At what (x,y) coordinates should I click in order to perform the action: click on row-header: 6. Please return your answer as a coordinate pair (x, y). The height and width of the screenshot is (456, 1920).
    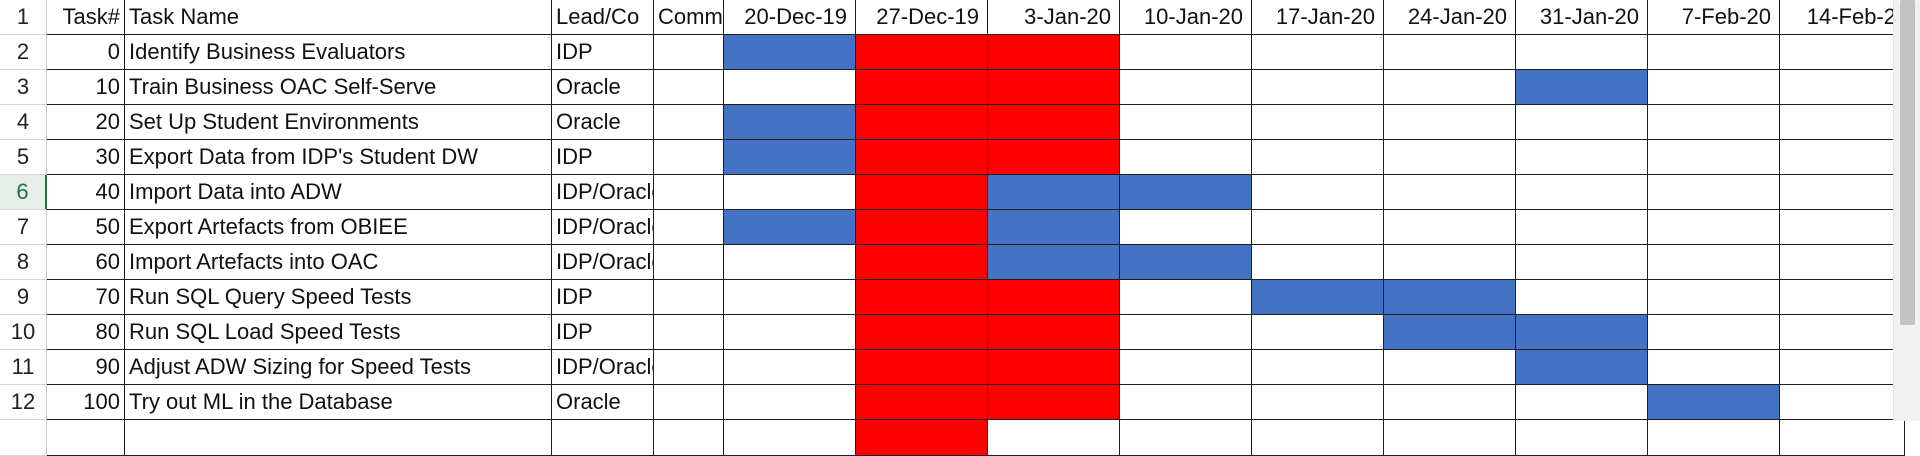
    Looking at the image, I should click on (23, 192).